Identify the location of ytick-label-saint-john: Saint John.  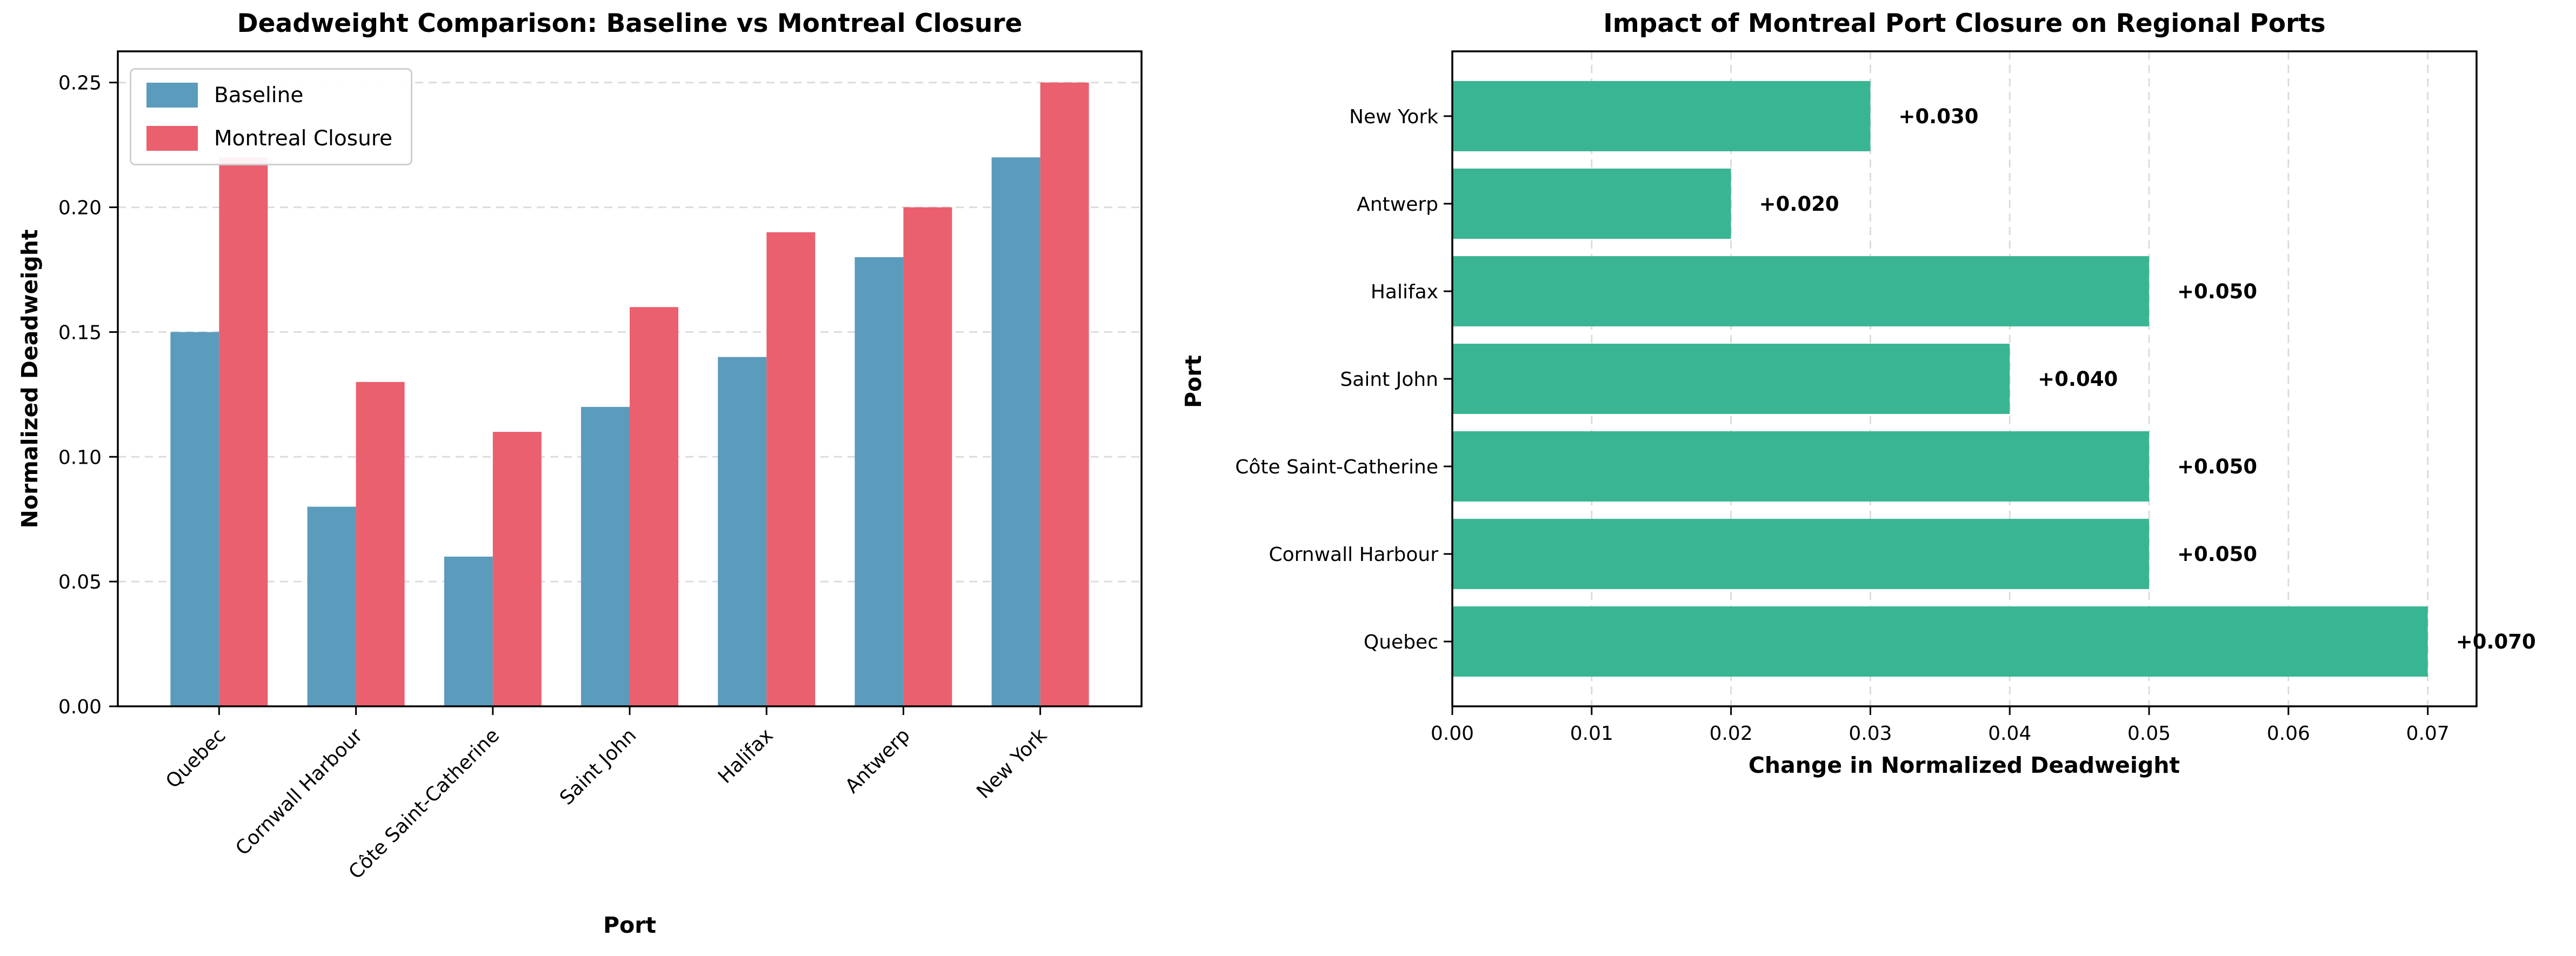
(1389, 380).